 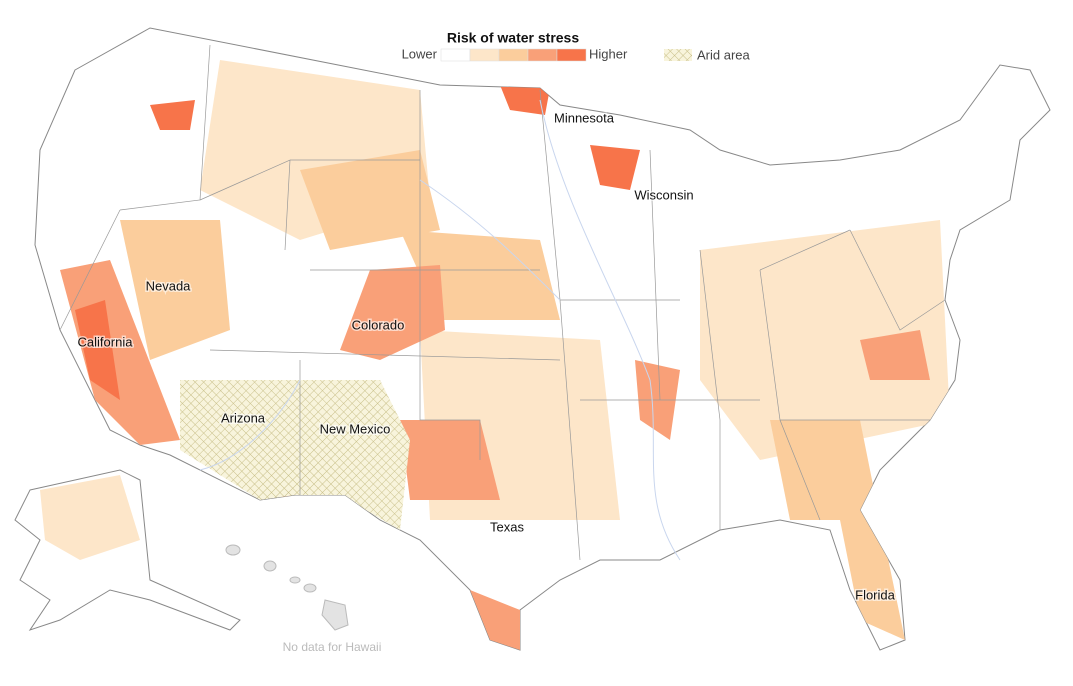 I want to click on state-label: California, so click(x=106, y=341).